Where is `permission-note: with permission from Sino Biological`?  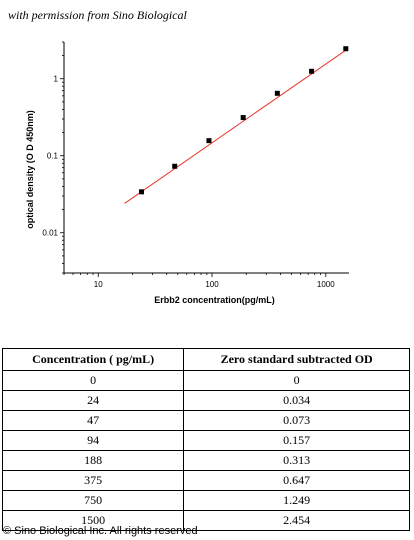 permission-note: with permission from Sino Biological is located at coordinates (97, 15).